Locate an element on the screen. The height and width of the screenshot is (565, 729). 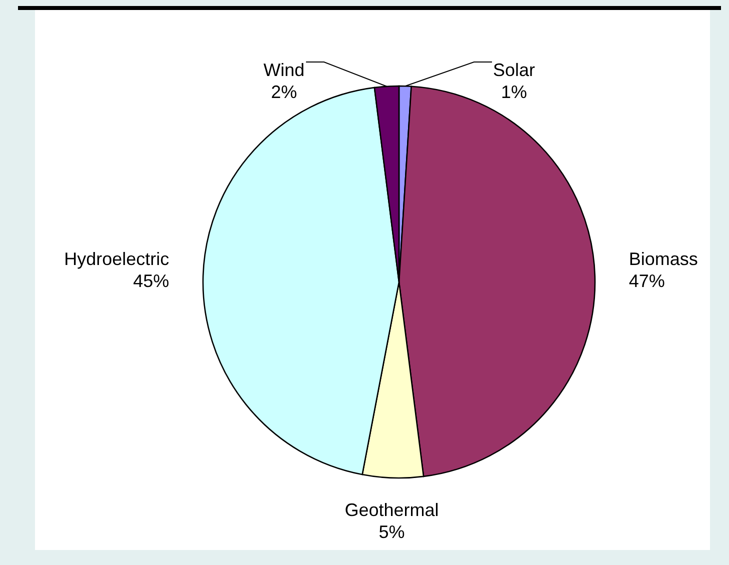
slice-label: Wind is located at coordinates (284, 70).